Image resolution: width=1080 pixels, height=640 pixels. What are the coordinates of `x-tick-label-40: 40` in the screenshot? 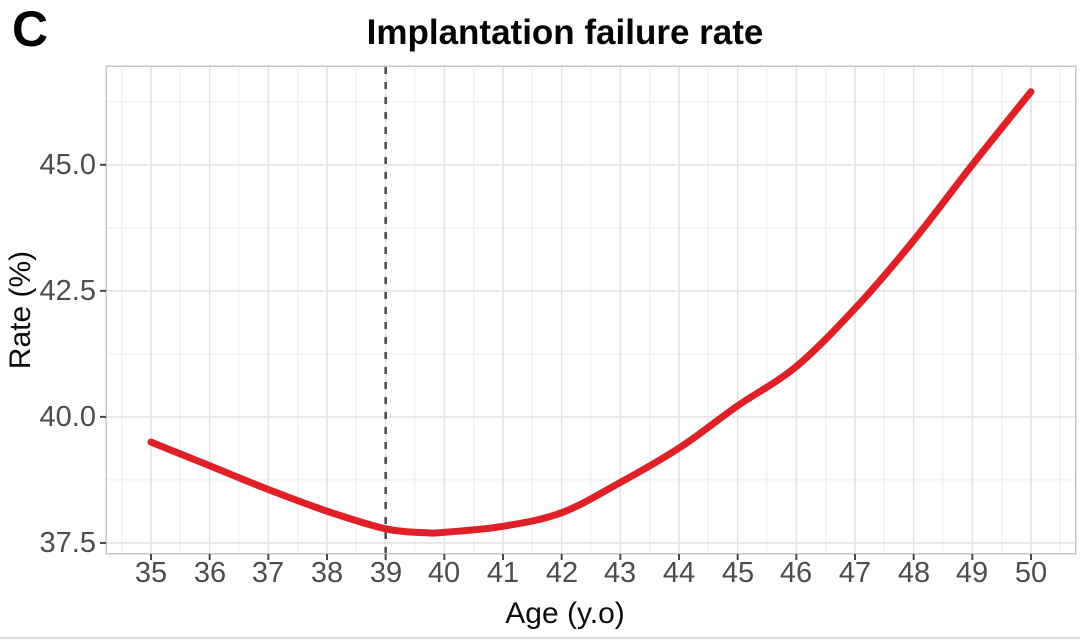 It's located at (444, 573).